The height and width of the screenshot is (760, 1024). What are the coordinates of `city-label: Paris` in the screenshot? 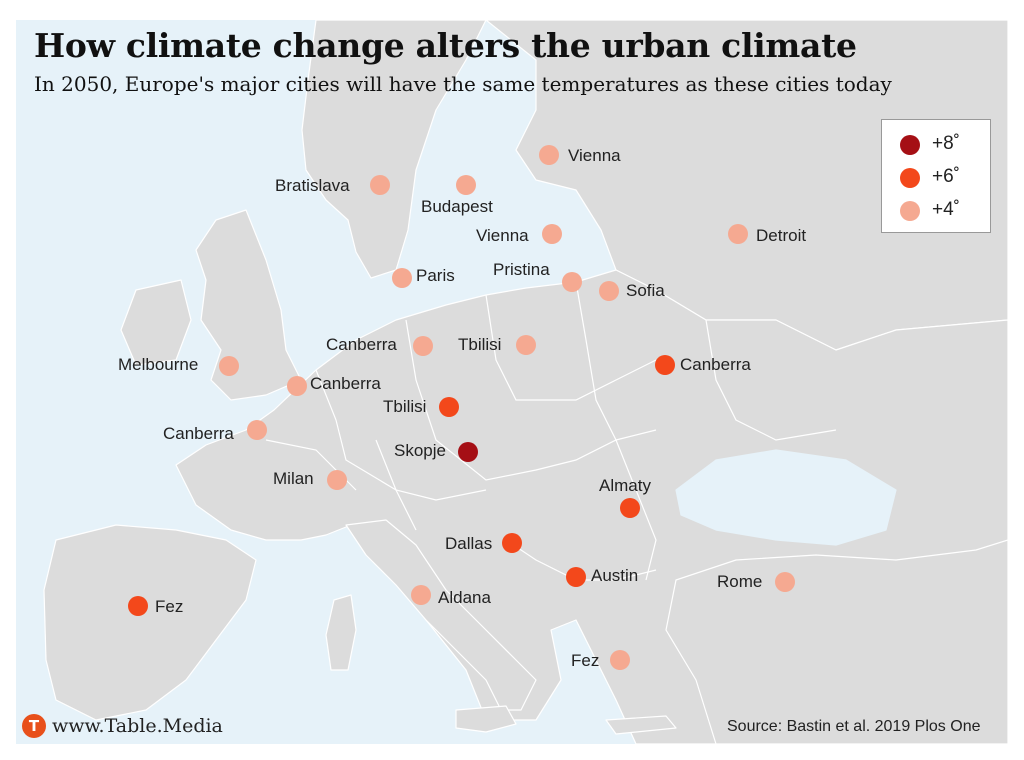 It's located at (435, 275).